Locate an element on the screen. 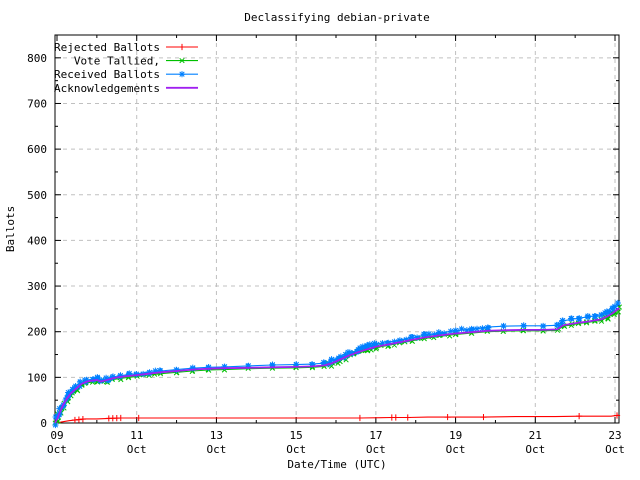 This screenshot has width=640, height=480. x-tick-label: 09 is located at coordinates (56, 435).